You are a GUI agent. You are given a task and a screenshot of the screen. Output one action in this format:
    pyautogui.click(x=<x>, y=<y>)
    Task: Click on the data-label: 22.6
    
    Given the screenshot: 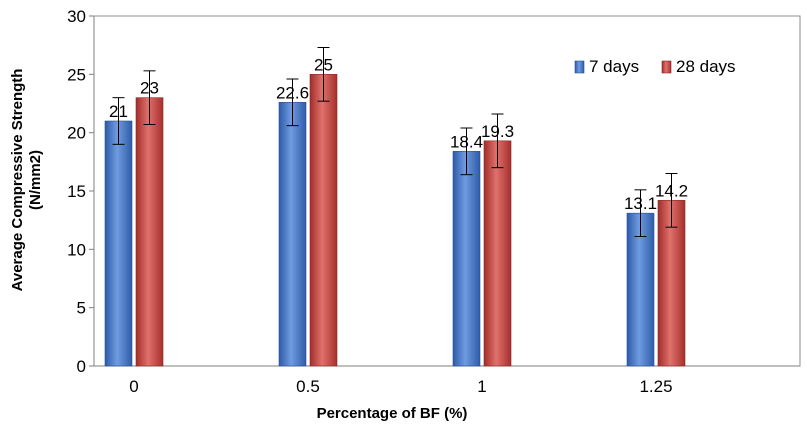 What is the action you would take?
    pyautogui.click(x=292, y=92)
    